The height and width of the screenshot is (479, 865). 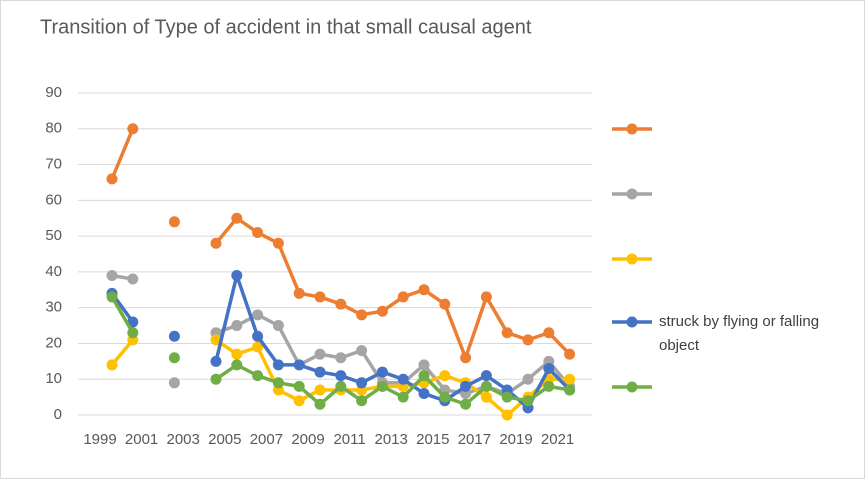 What do you see at coordinates (141, 439) in the screenshot?
I see `x-tick-label: 2001` at bounding box center [141, 439].